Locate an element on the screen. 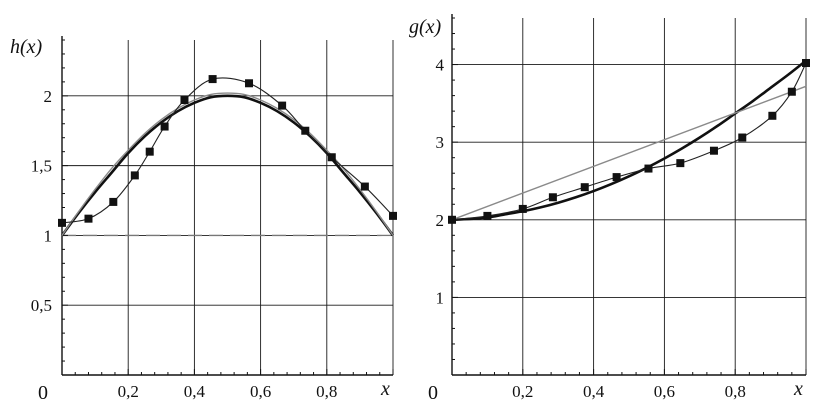 This screenshot has width=833, height=411. y-tick-label: 4 is located at coordinates (440, 65).